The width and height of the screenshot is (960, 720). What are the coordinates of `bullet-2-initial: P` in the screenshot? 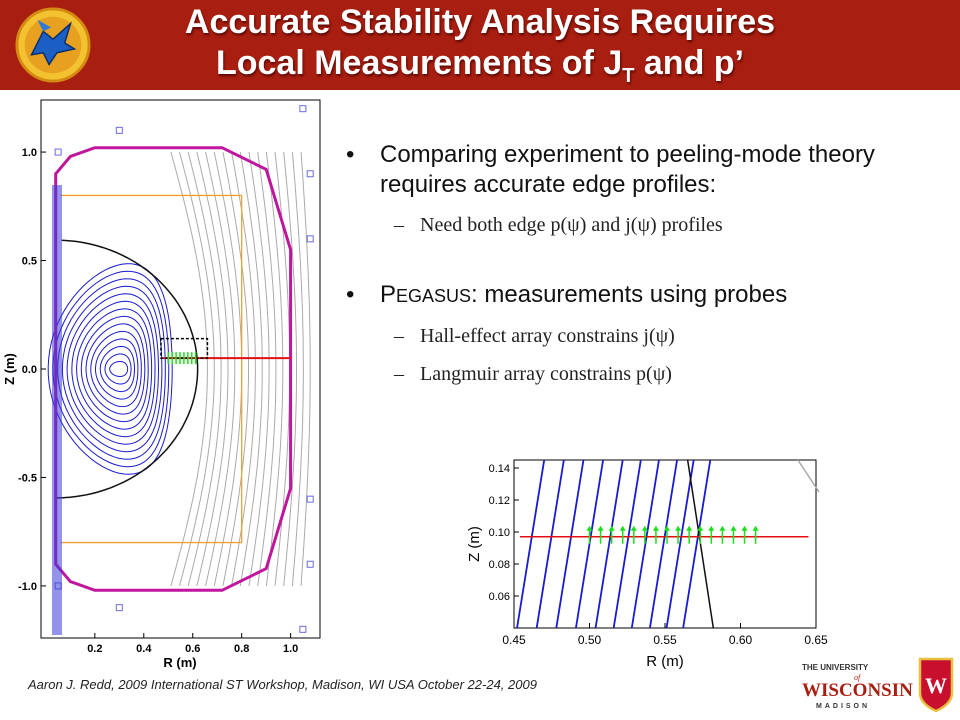 It's located at (388, 294).